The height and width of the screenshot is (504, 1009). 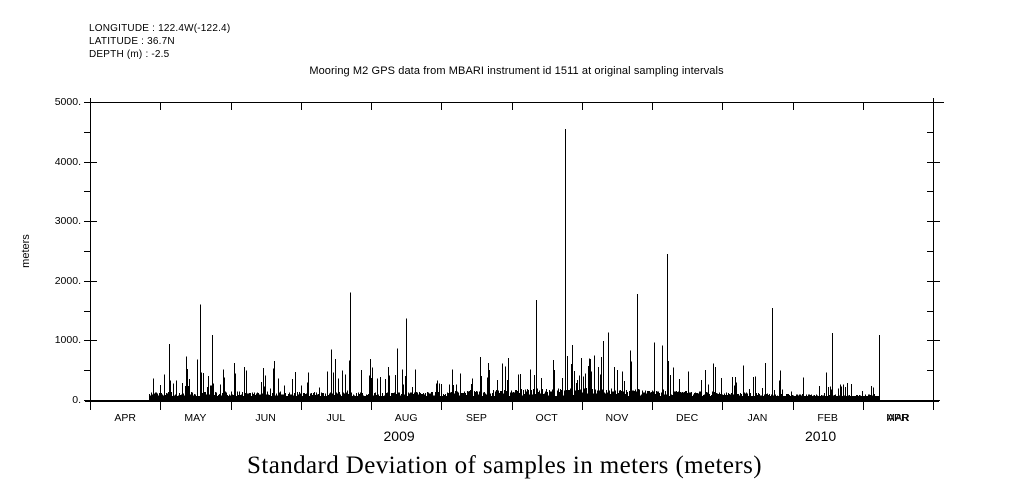 What do you see at coordinates (827, 418) in the screenshot?
I see `x-axis-month-label: FEB` at bounding box center [827, 418].